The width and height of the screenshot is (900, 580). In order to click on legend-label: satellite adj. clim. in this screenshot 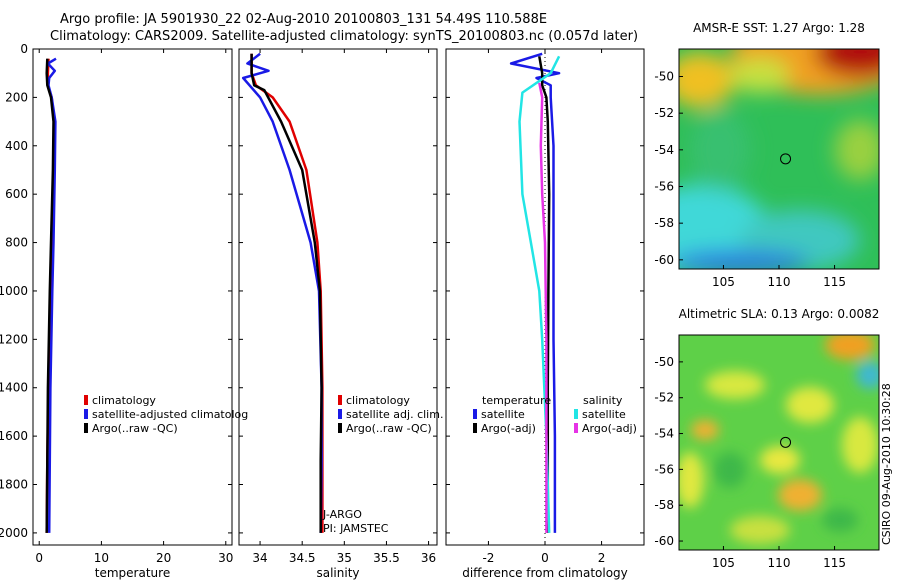, I will do `click(394, 414)`.